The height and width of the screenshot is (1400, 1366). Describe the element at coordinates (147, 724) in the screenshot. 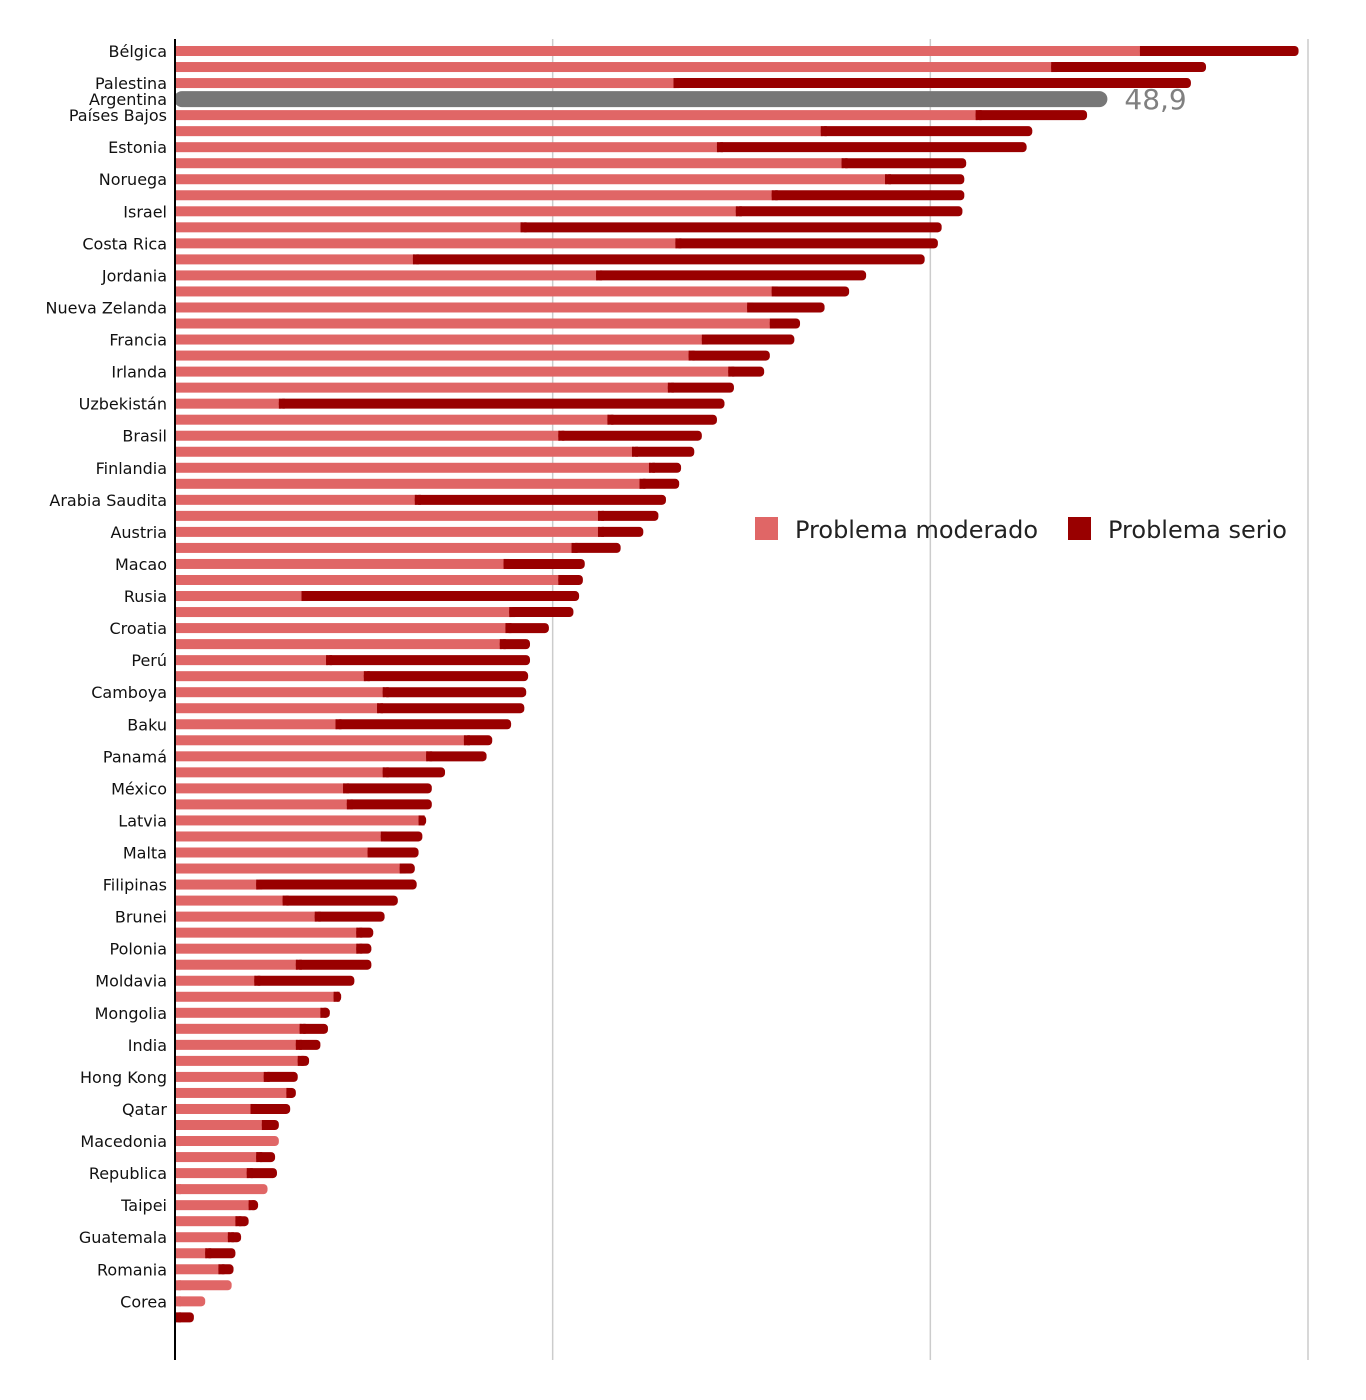

I see `category-label: Baku` at that location.